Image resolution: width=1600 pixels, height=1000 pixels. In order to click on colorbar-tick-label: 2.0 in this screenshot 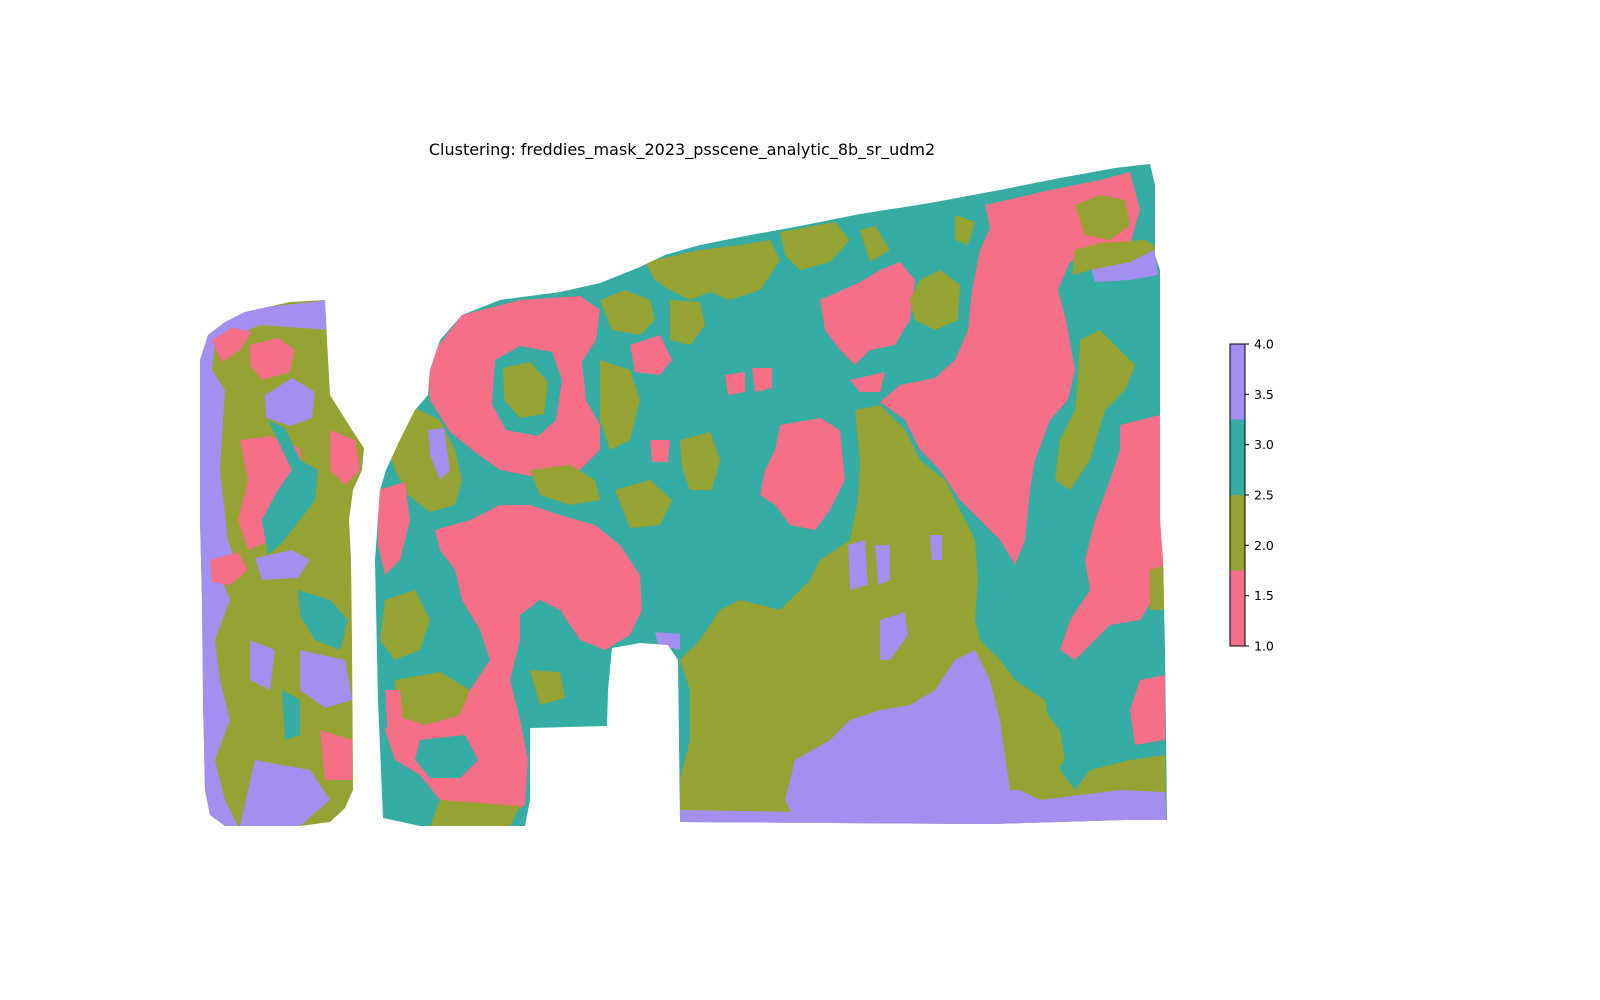, I will do `click(1264, 545)`.